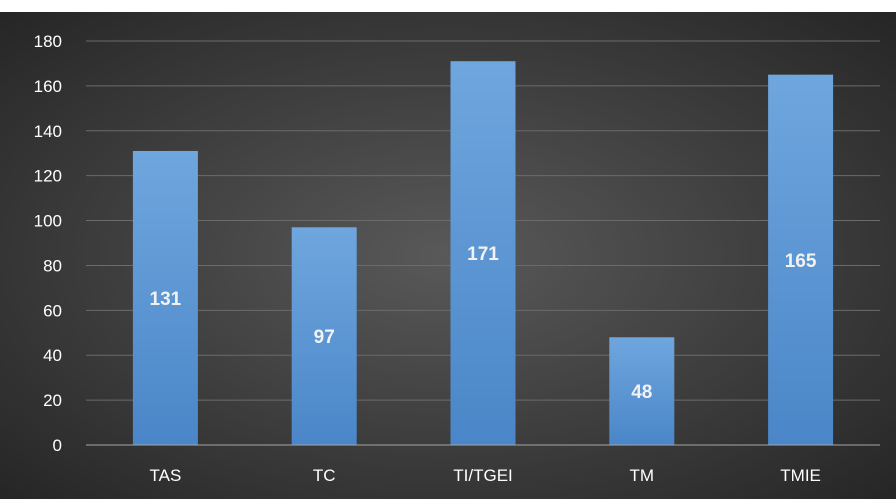  I want to click on y-tick-label: 140, so click(48, 131).